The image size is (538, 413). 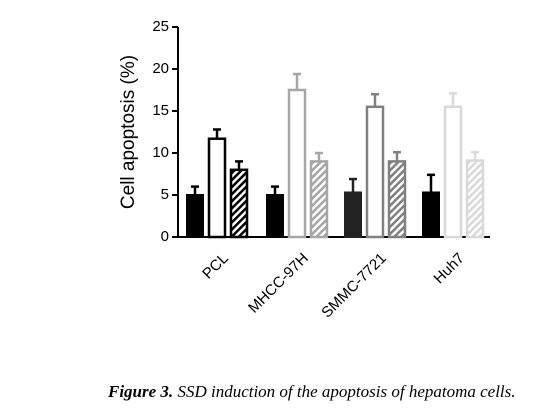 I want to click on caption-label: Figure 3., so click(x=140, y=391).